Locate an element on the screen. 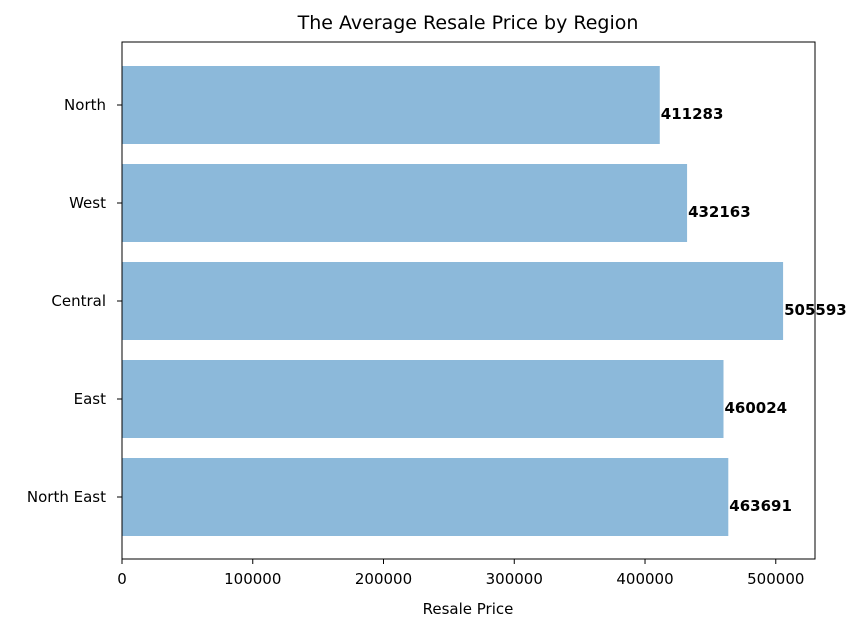 This screenshot has width=862, height=623. bar-north is located at coordinates (391, 105).